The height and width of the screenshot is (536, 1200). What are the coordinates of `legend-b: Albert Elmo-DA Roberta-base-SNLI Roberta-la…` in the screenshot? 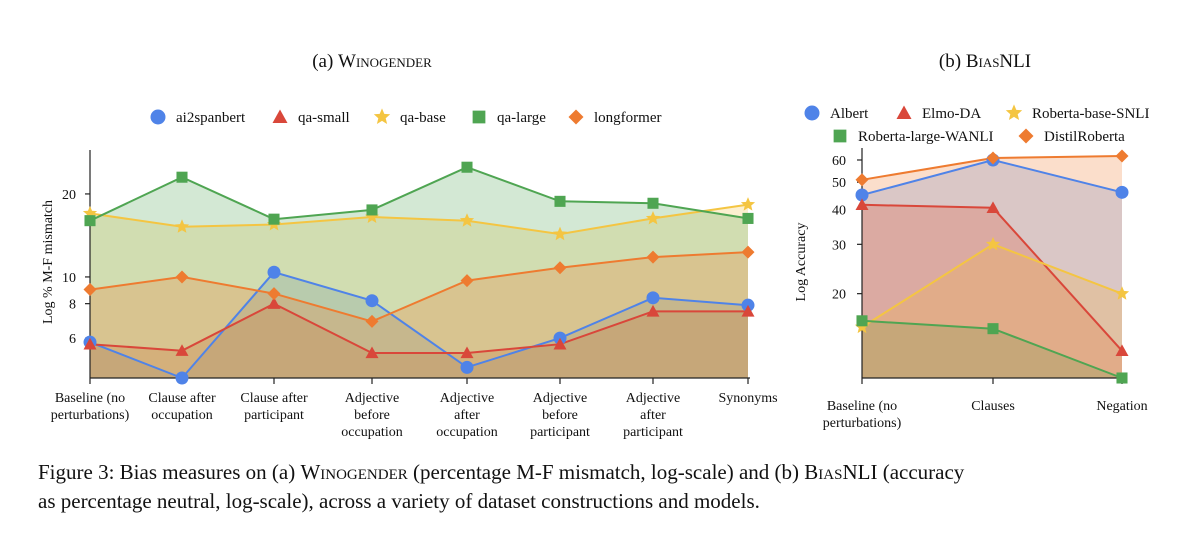 It's located at (976, 124).